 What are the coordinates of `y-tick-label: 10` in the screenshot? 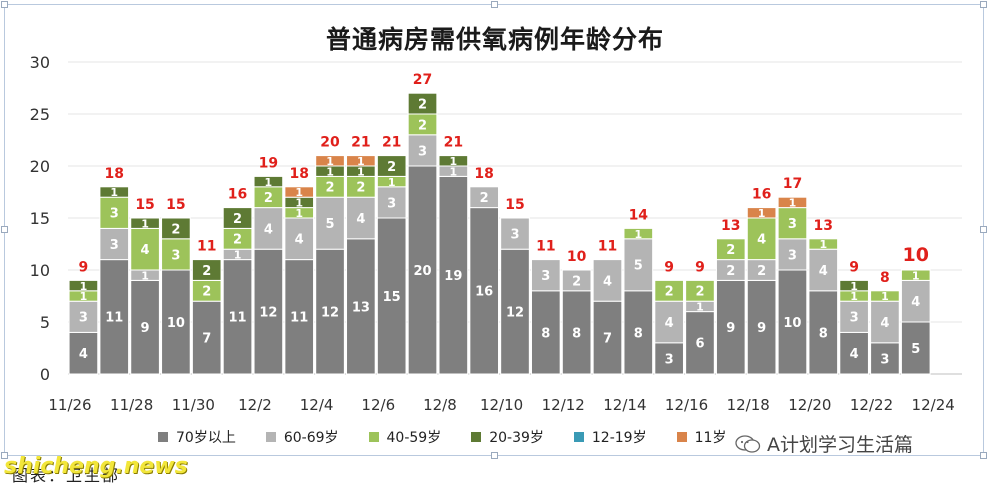 It's located at (40, 270).